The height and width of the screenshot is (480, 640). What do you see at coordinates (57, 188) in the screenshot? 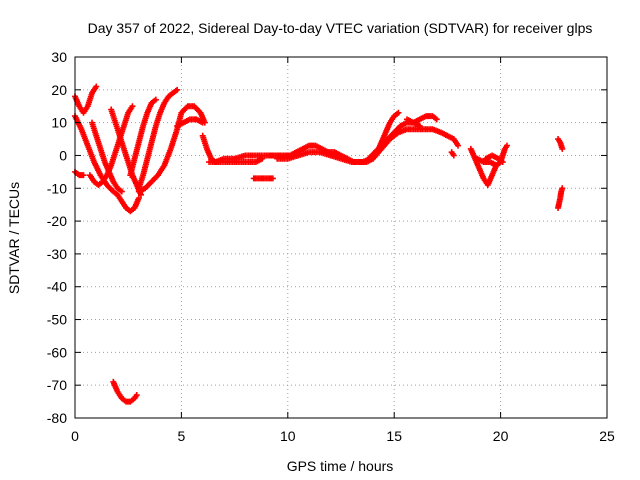
I see `y-tick-label: -10` at bounding box center [57, 188].